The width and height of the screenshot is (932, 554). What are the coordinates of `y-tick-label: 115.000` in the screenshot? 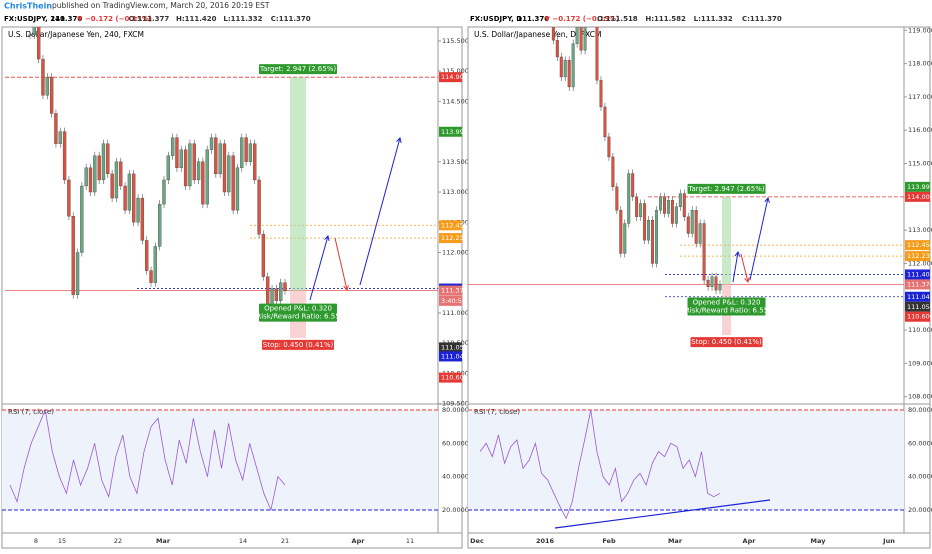 It's located at (455, 71).